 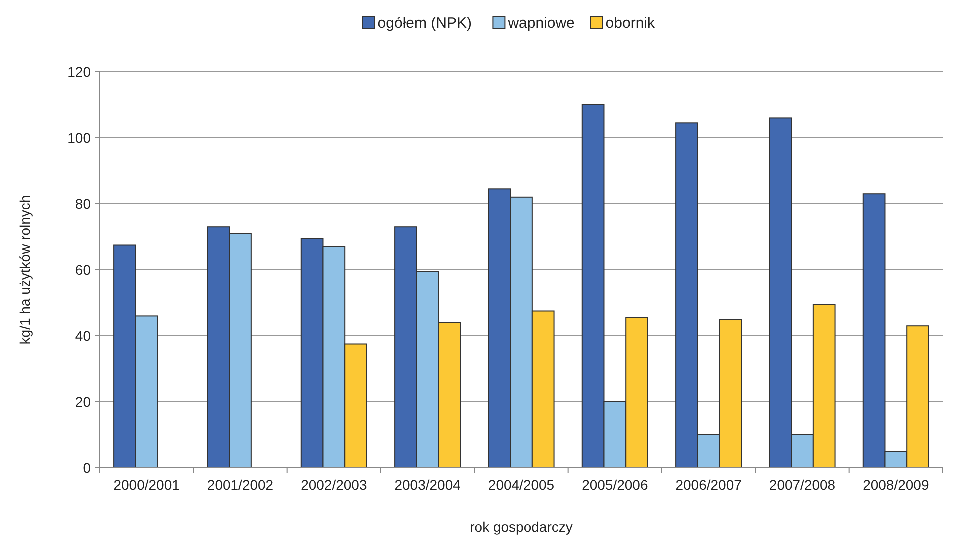 What do you see at coordinates (541, 23) in the screenshot?
I see `legend-label: wapniowe` at bounding box center [541, 23].